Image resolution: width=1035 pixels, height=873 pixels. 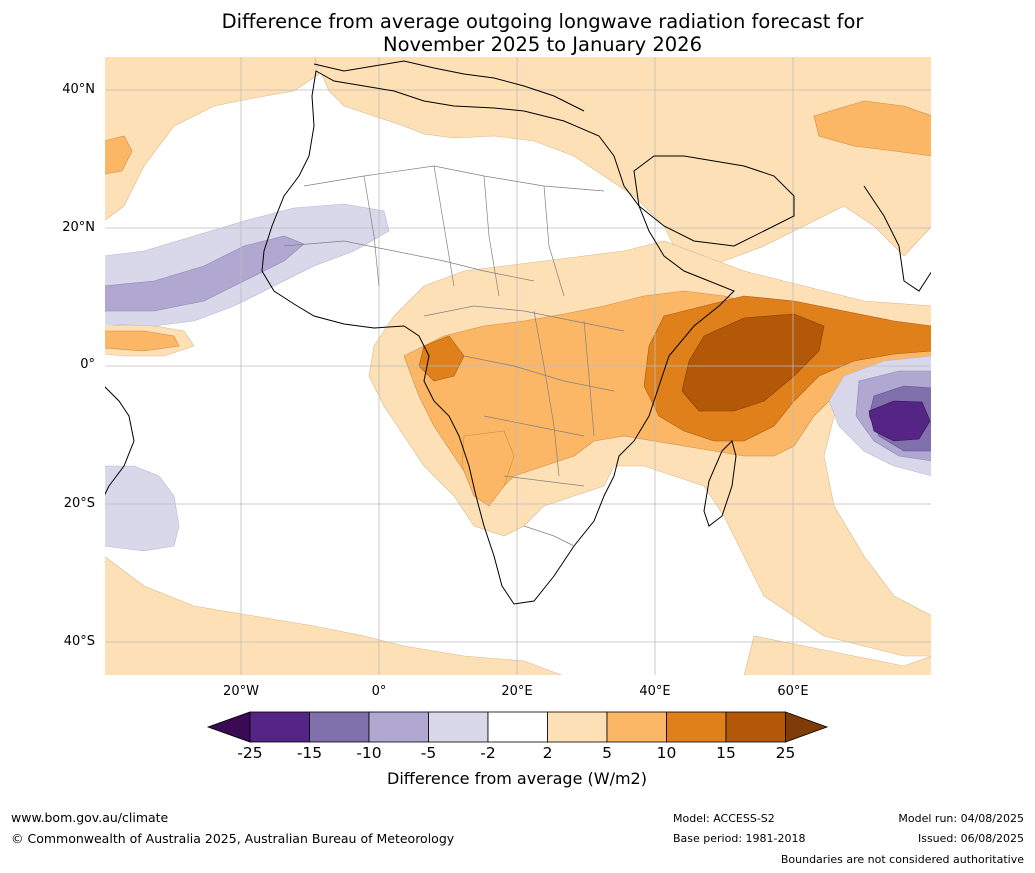 I want to click on region-west-african-coast-neg5, so click(x=204, y=273).